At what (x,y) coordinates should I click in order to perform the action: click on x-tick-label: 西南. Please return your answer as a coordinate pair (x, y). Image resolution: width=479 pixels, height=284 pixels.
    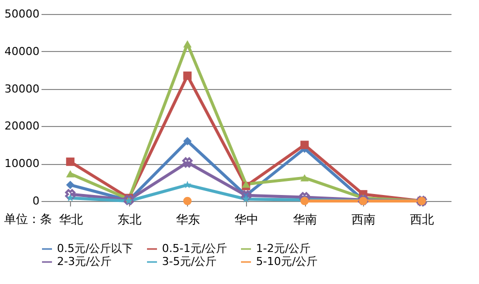
    Looking at the image, I should click on (364, 219).